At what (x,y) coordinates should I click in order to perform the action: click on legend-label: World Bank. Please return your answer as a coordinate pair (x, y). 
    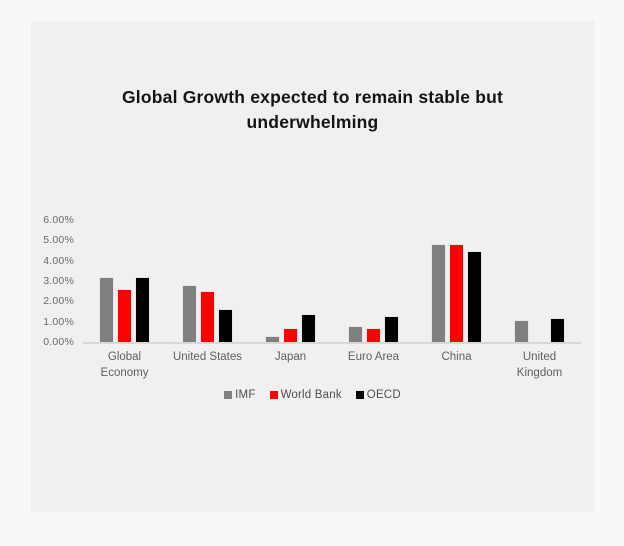
    Looking at the image, I should click on (311, 395).